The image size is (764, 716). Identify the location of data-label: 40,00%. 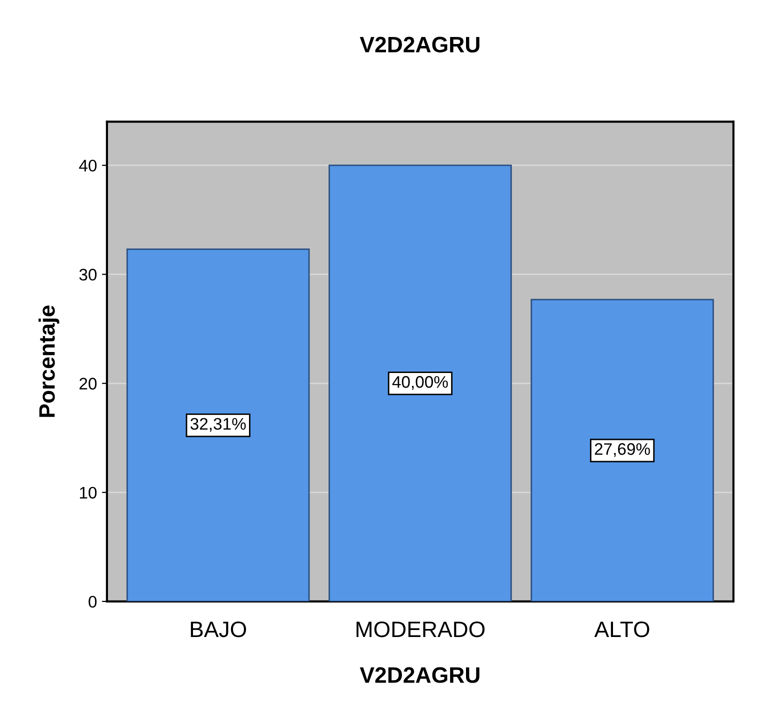
(420, 383).